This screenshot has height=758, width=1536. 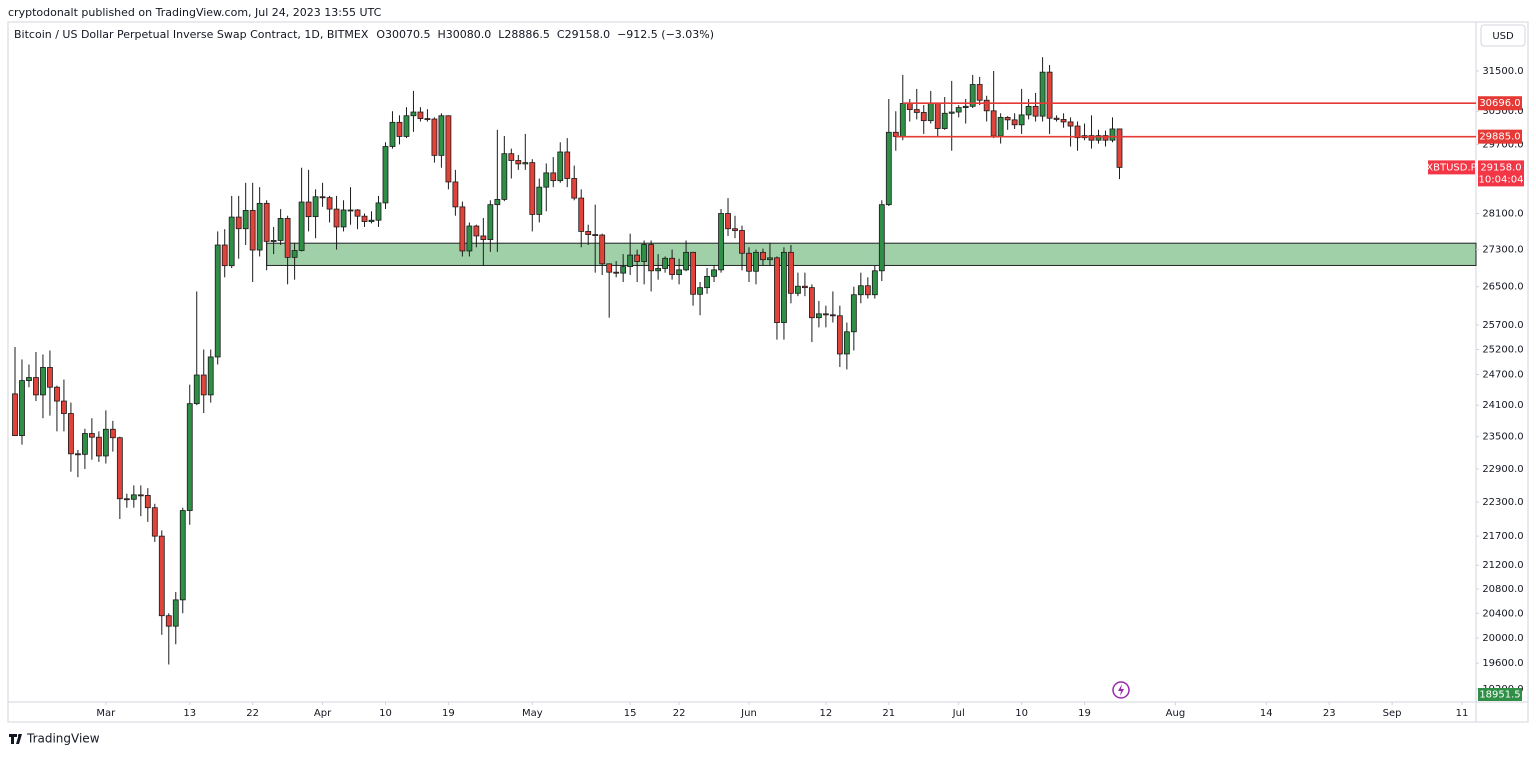 I want to click on price-line-label: 30696.0, so click(x=1499, y=103).